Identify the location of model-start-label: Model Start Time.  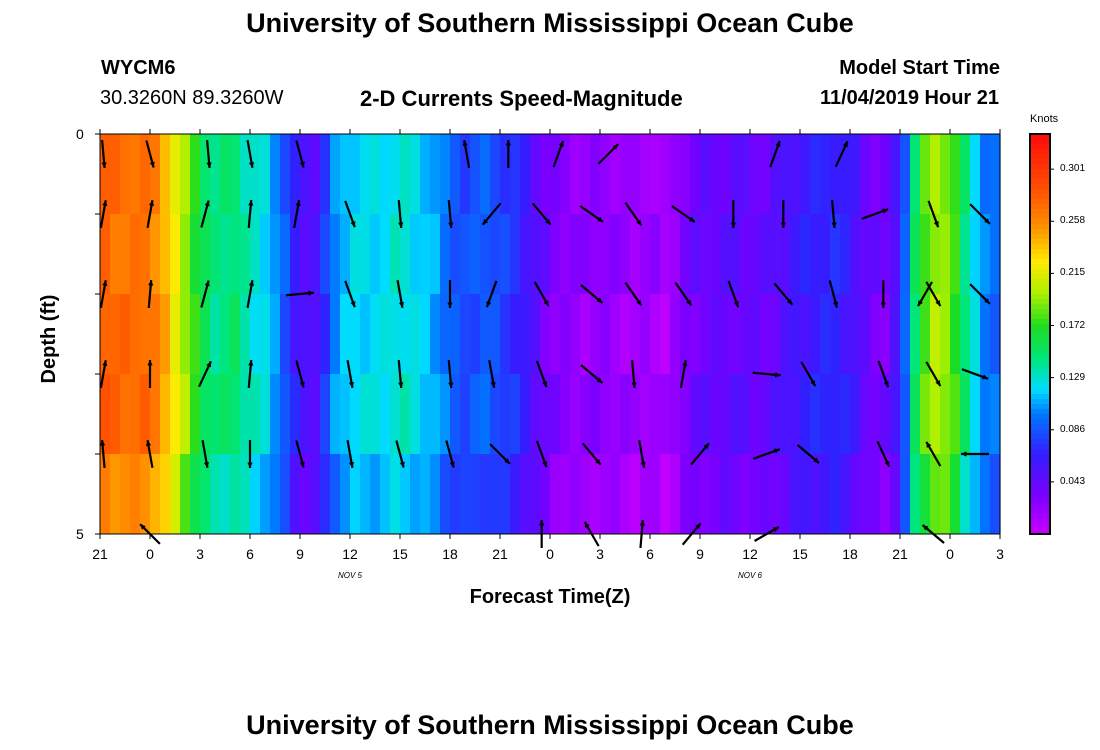
(919, 68).